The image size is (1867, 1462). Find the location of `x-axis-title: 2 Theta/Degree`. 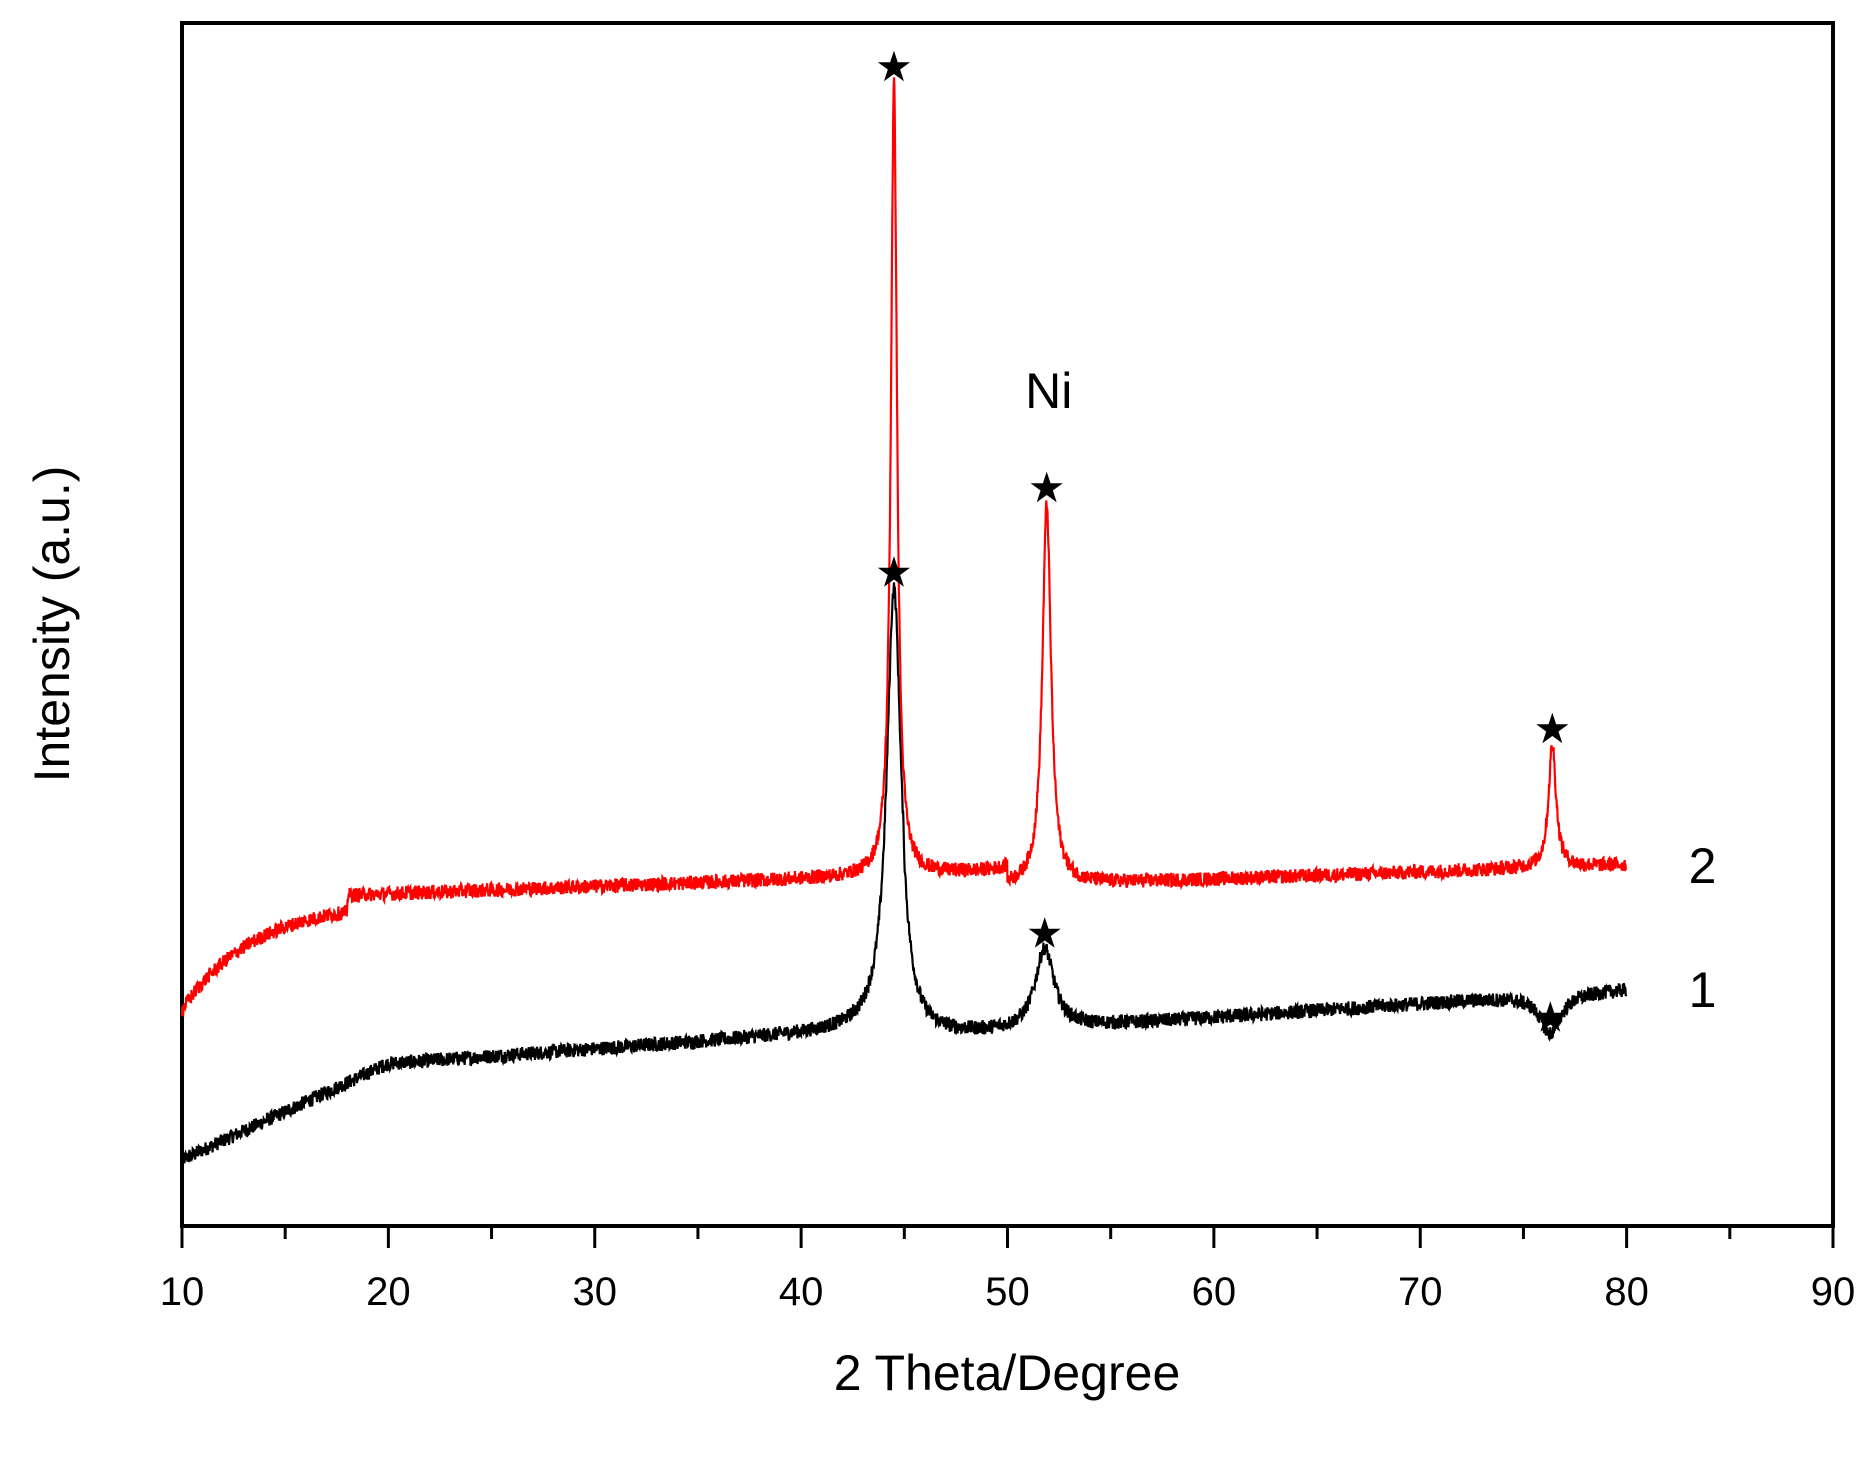

x-axis-title: 2 Theta/Degree is located at coordinates (1007, 1373).